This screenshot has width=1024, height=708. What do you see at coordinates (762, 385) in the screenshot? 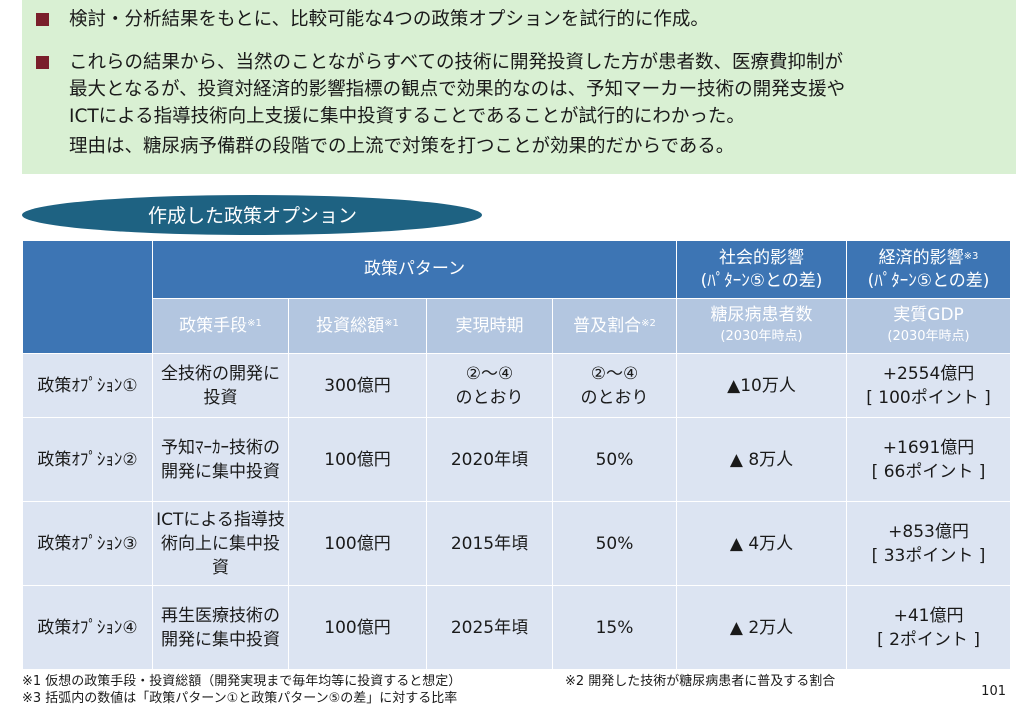
I see `row-patients: ▲10万人` at bounding box center [762, 385].